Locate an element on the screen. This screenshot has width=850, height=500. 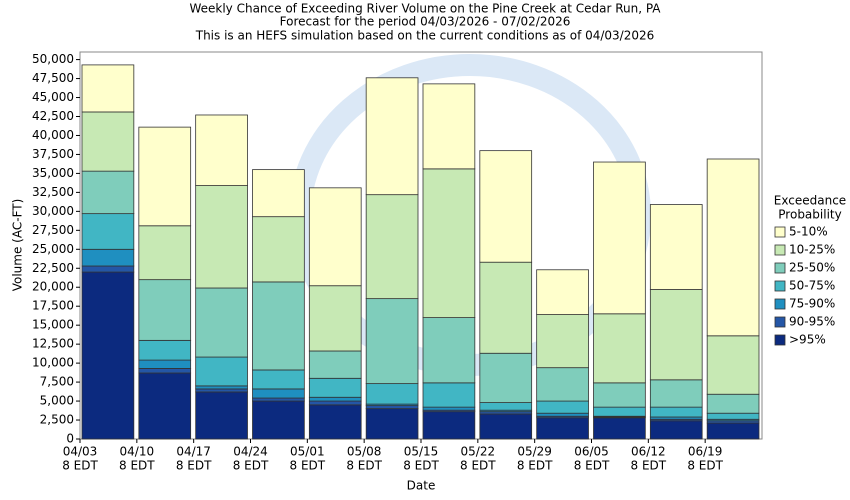
legend-label: 90-95% is located at coordinates (812, 322).